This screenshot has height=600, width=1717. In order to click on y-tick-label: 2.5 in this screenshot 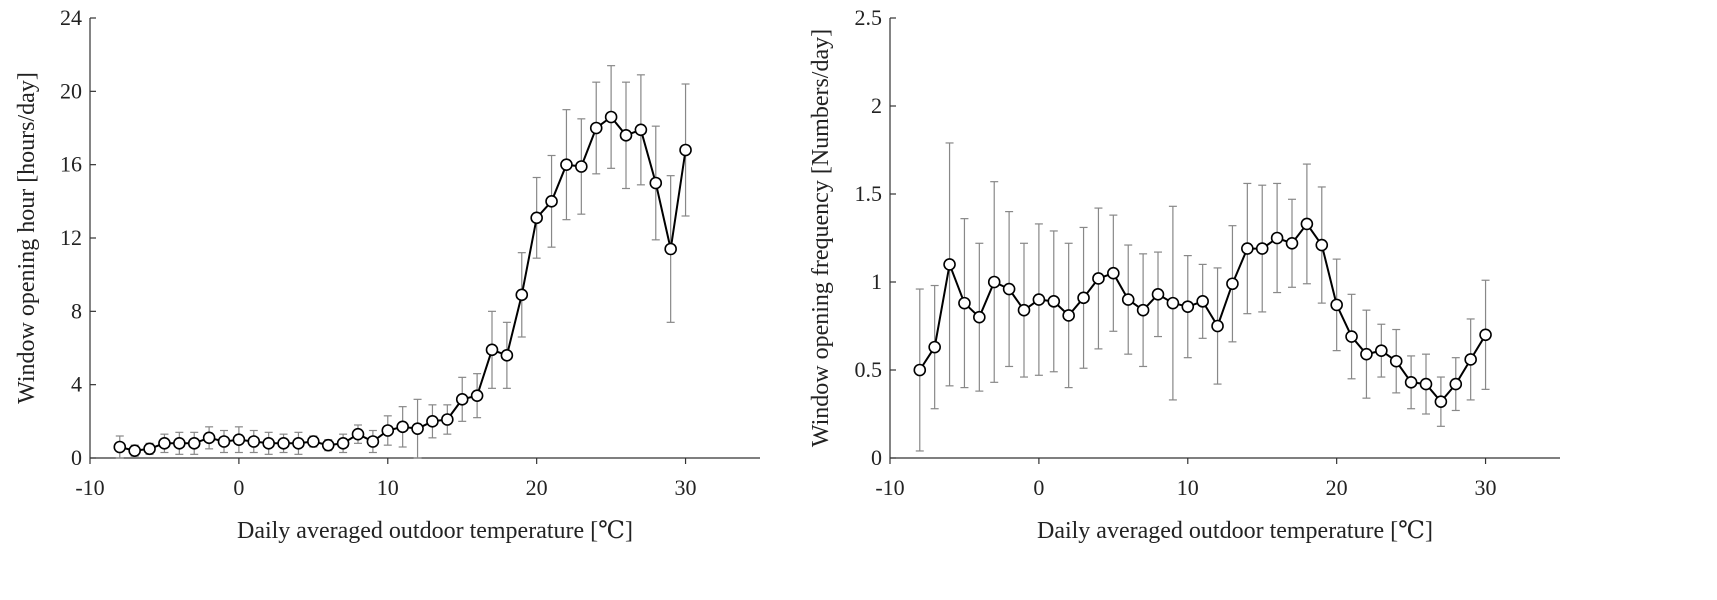, I will do `click(869, 17)`.